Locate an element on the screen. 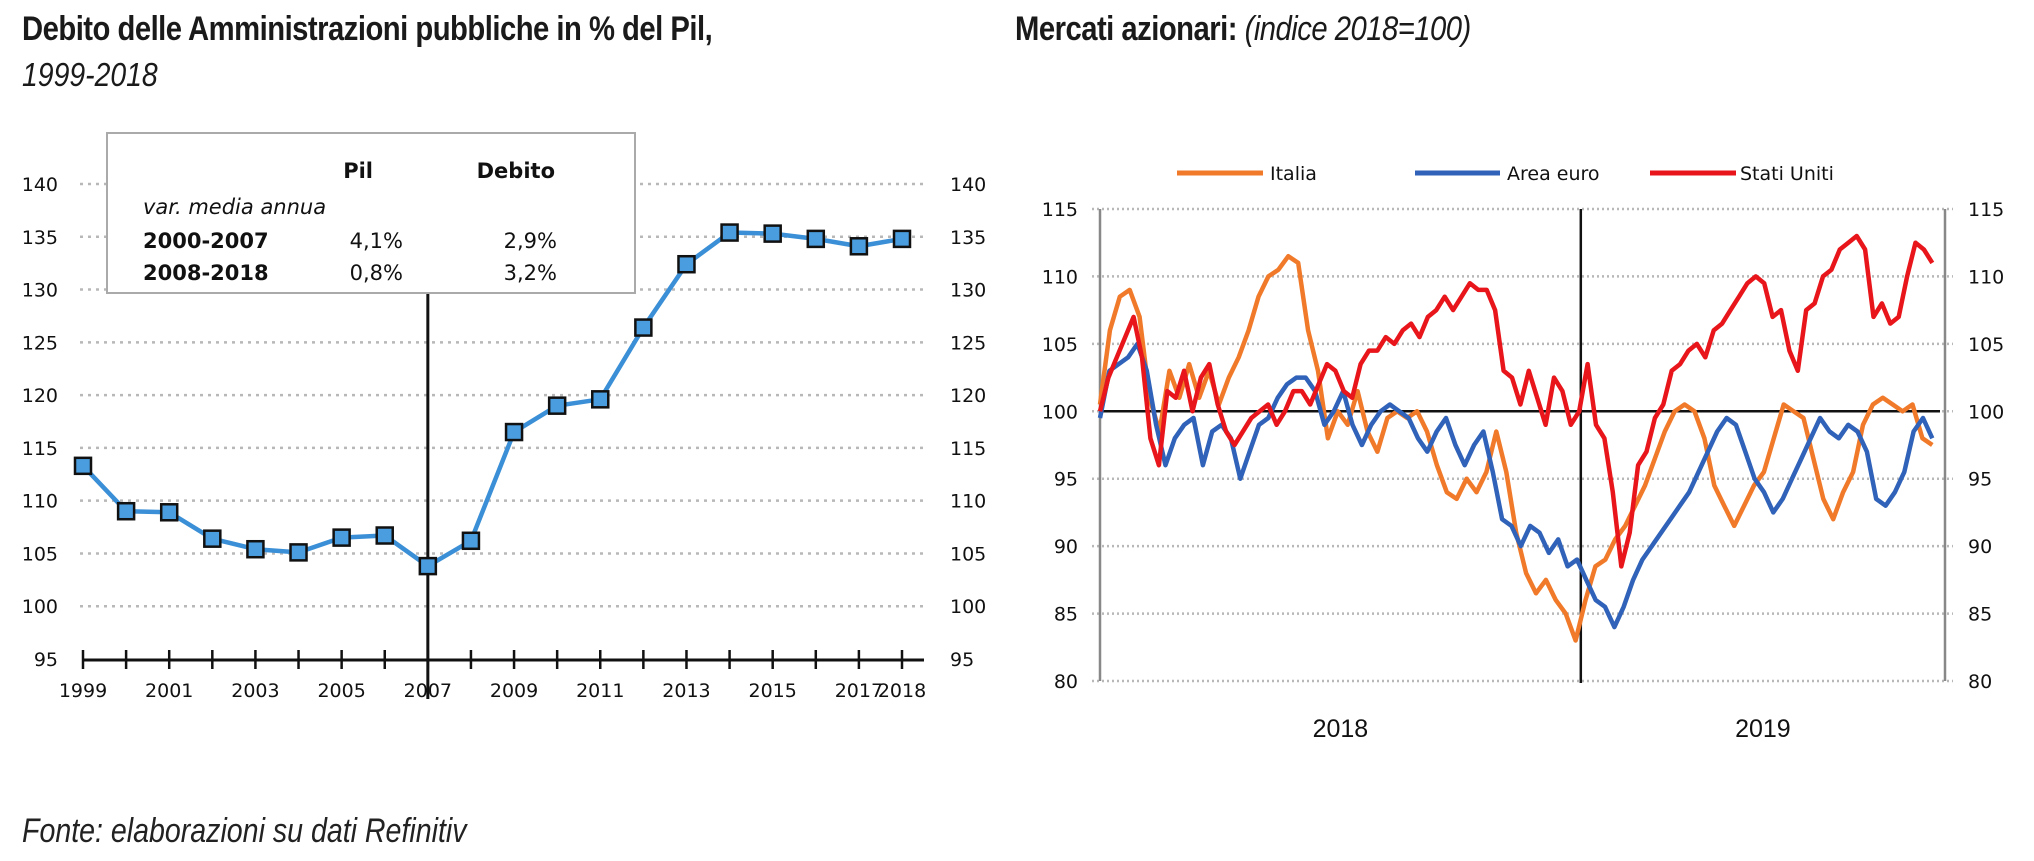 This screenshot has height=861, width=2034. stock-chart-y-axis-right: 80 85 90 95 100 105 110 115 is located at coordinates (1986, 446).